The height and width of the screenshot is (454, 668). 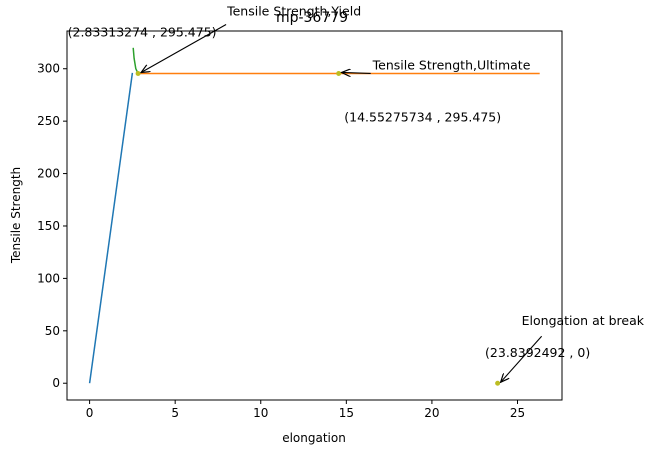 What do you see at coordinates (142, 31) in the screenshot?
I see `annotation-coords: (2.83313274 , 295.475)` at bounding box center [142, 31].